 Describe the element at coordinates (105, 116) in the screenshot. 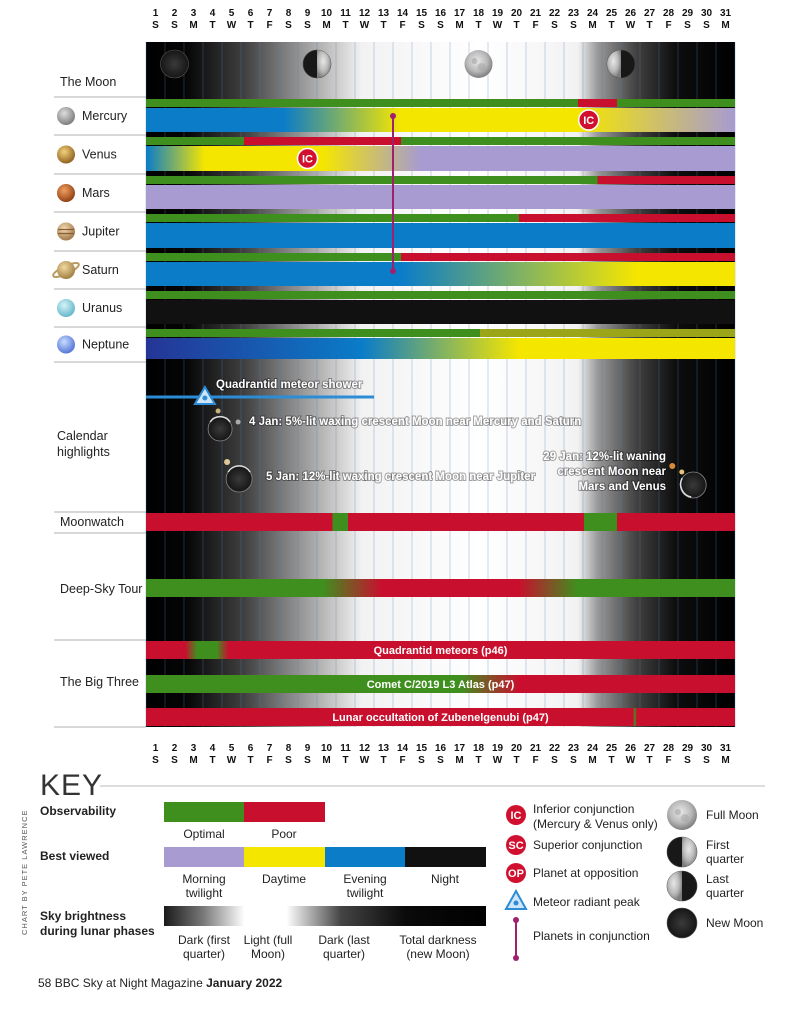

I see `row-label-mercury: Mercury` at that location.